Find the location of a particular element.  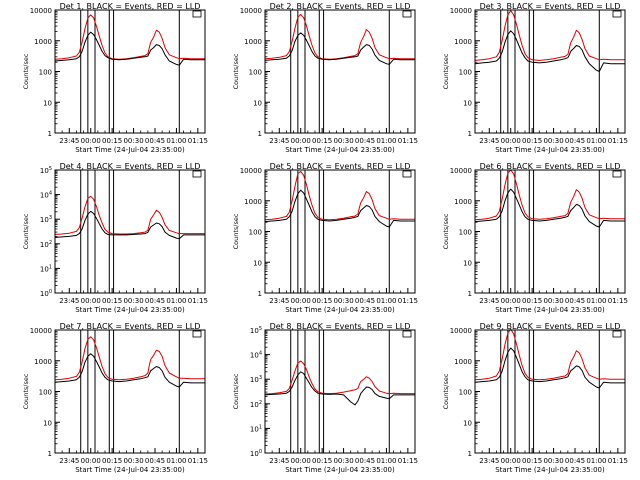

plot-frame is located at coordinates (130, 231).